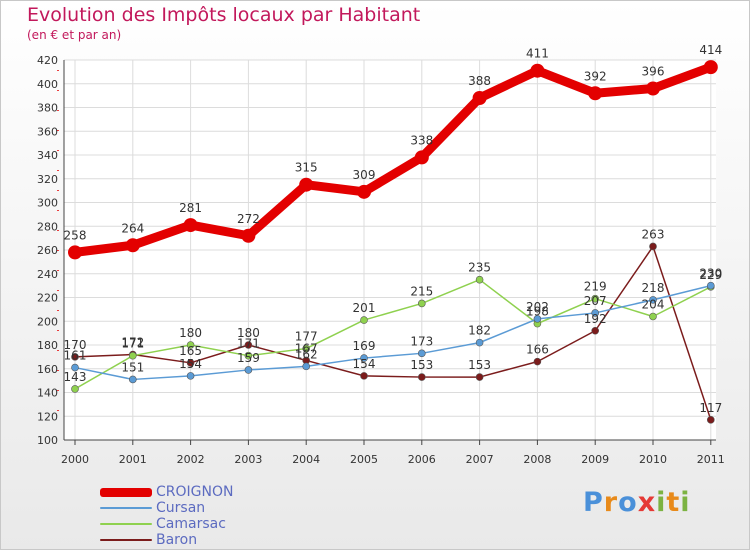  What do you see at coordinates (75, 356) in the screenshot?
I see `data-label: 161` at bounding box center [75, 356].